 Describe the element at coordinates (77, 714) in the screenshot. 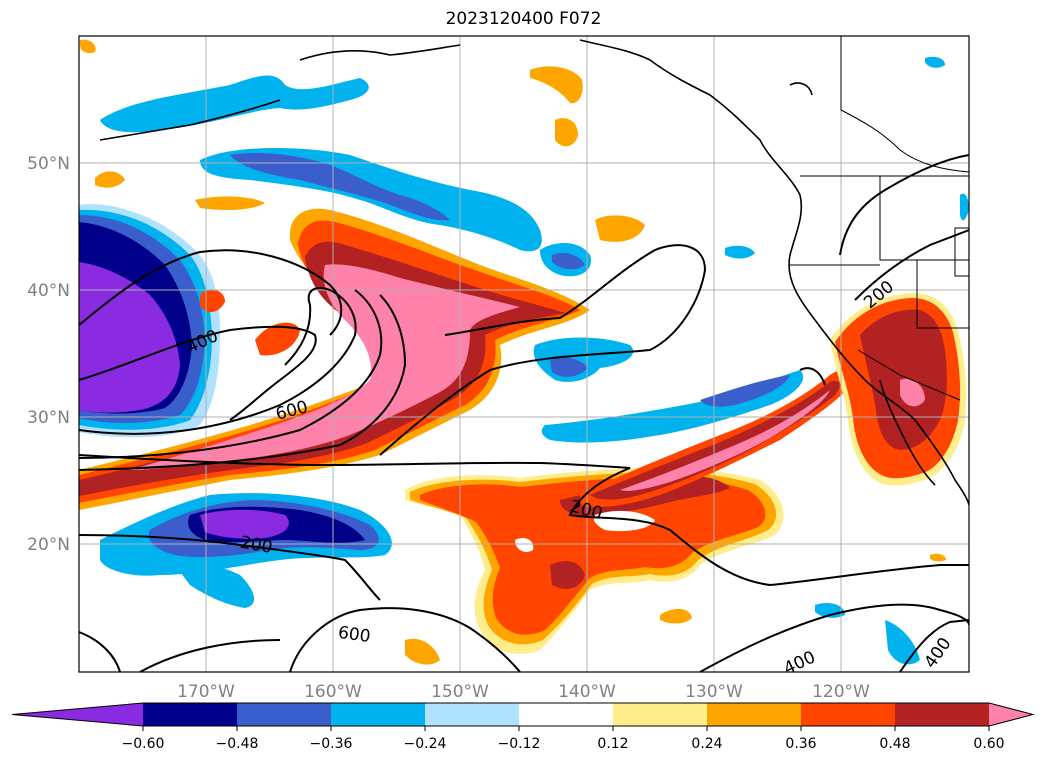

I see `colorbar-extend-low` at that location.